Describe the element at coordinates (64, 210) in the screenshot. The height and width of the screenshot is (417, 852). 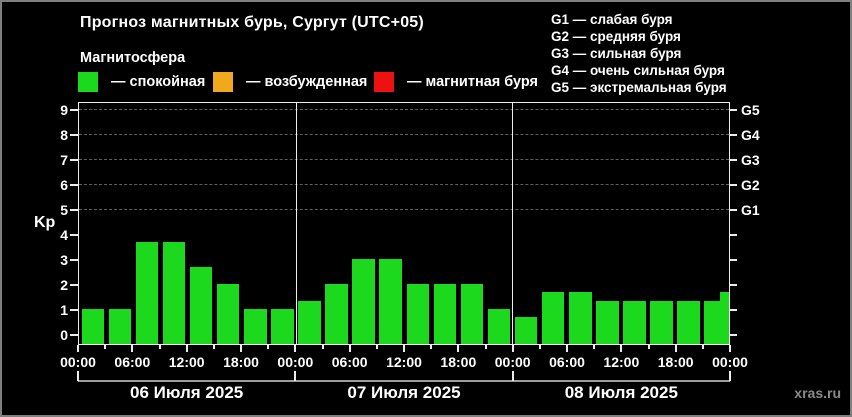
I see `y-axis-label-5: 5` at that location.